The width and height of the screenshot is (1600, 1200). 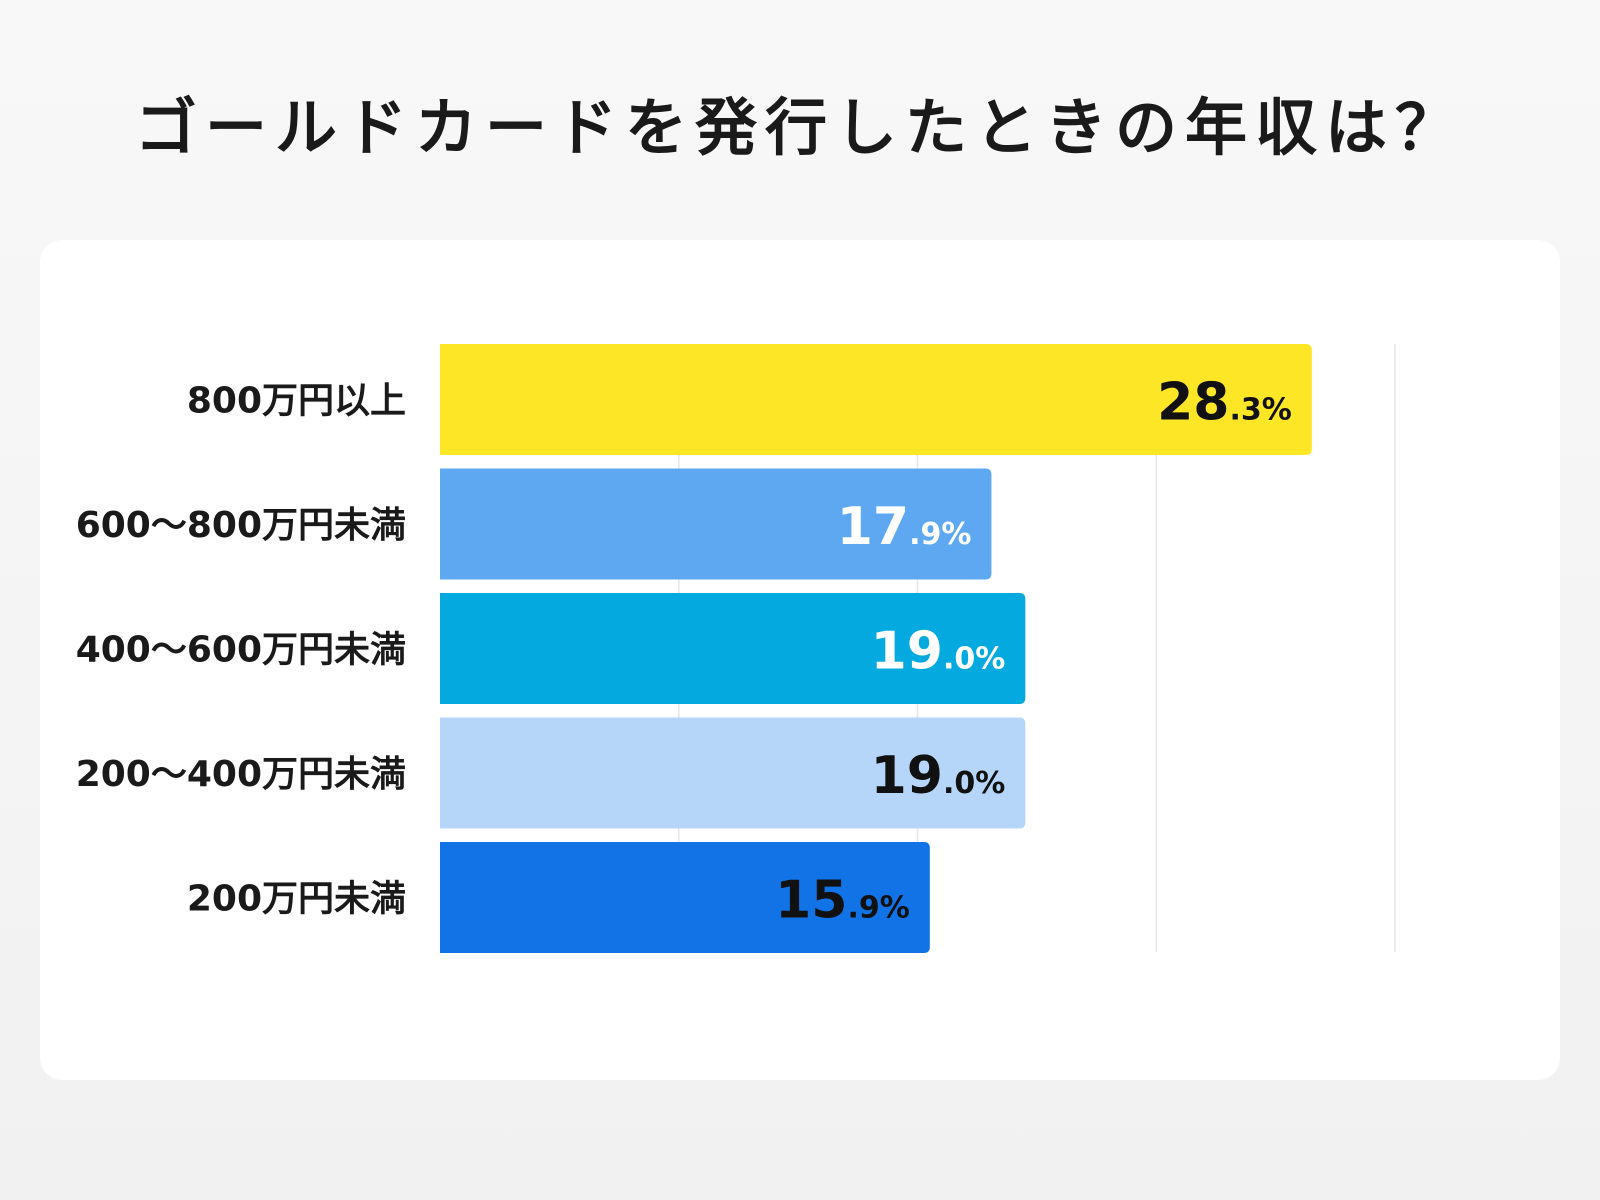 What do you see at coordinates (974, 659) in the screenshot?
I see `value-label-decimal-3: .0%` at bounding box center [974, 659].